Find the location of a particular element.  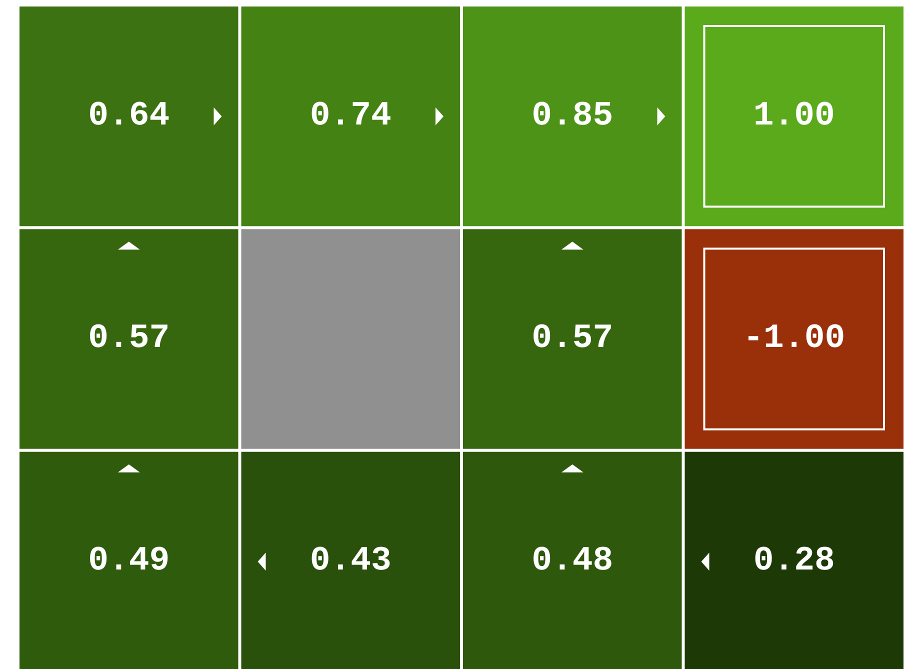

data-label: 0.49 is located at coordinates (129, 561).